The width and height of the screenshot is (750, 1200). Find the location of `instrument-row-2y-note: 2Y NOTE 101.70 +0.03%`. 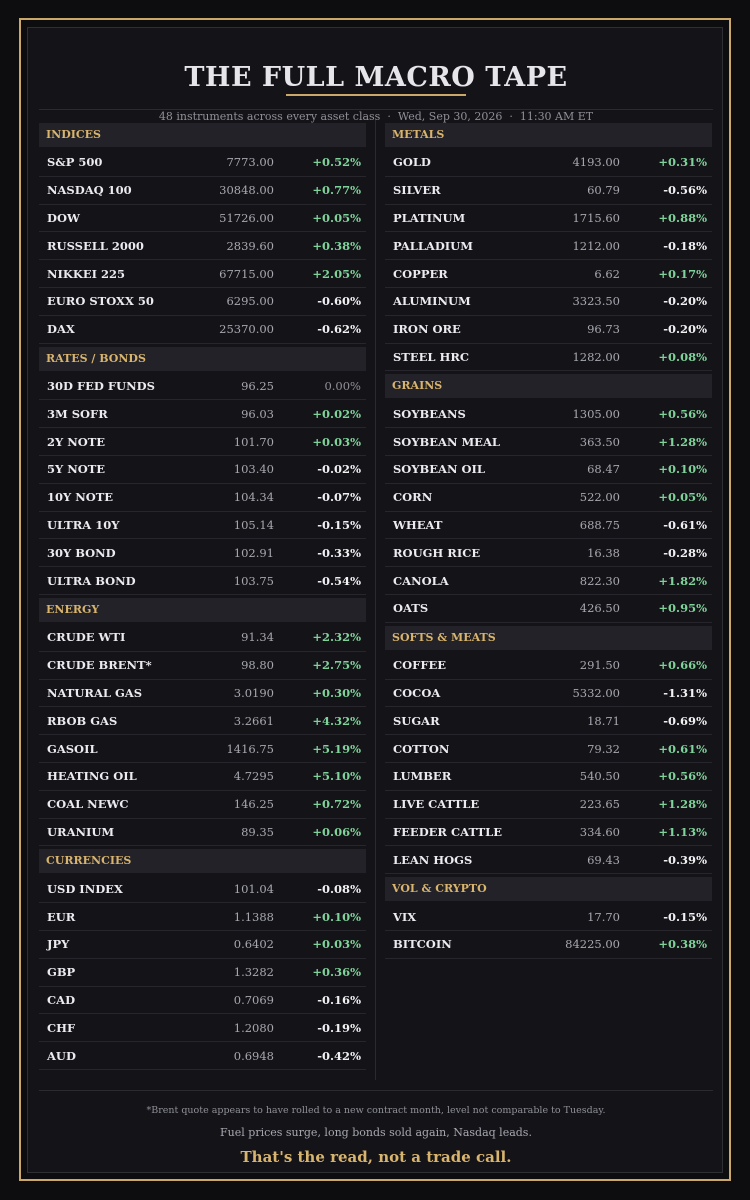

instrument-row-2y-note: 2Y NOTE 101.70 +0.03% is located at coordinates (202, 442).